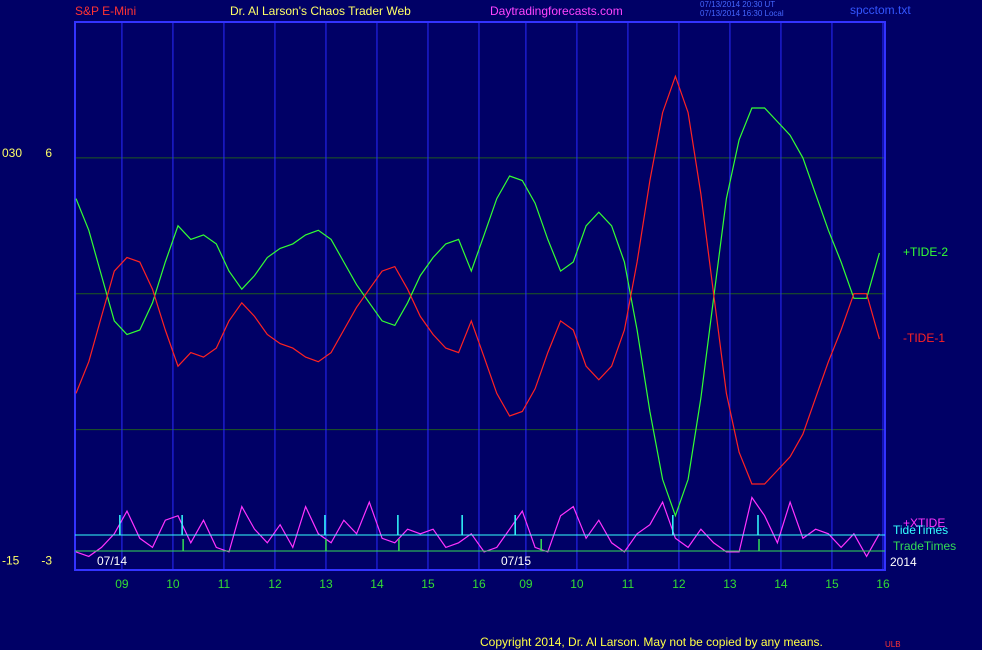  I want to click on year-label: 2014, so click(903, 562).